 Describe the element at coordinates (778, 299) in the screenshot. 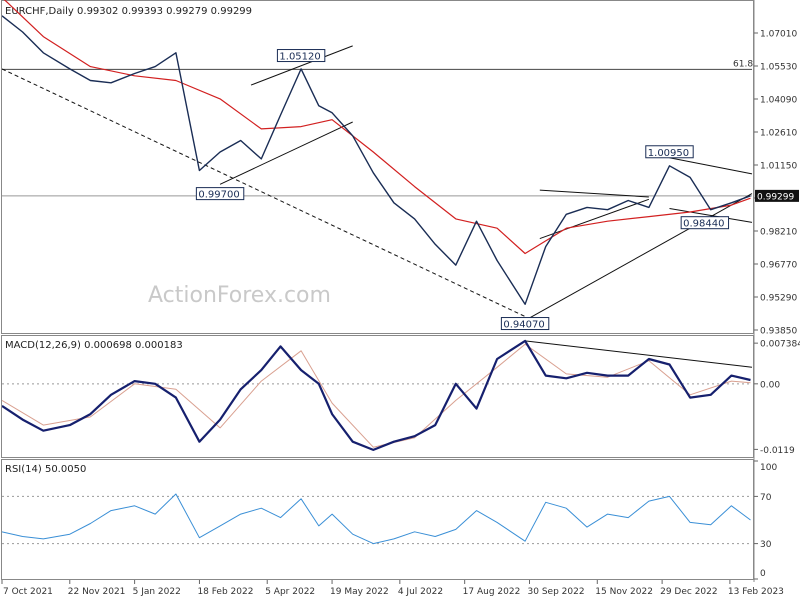

I see `price-tick-0.95290: 0.95290` at that location.